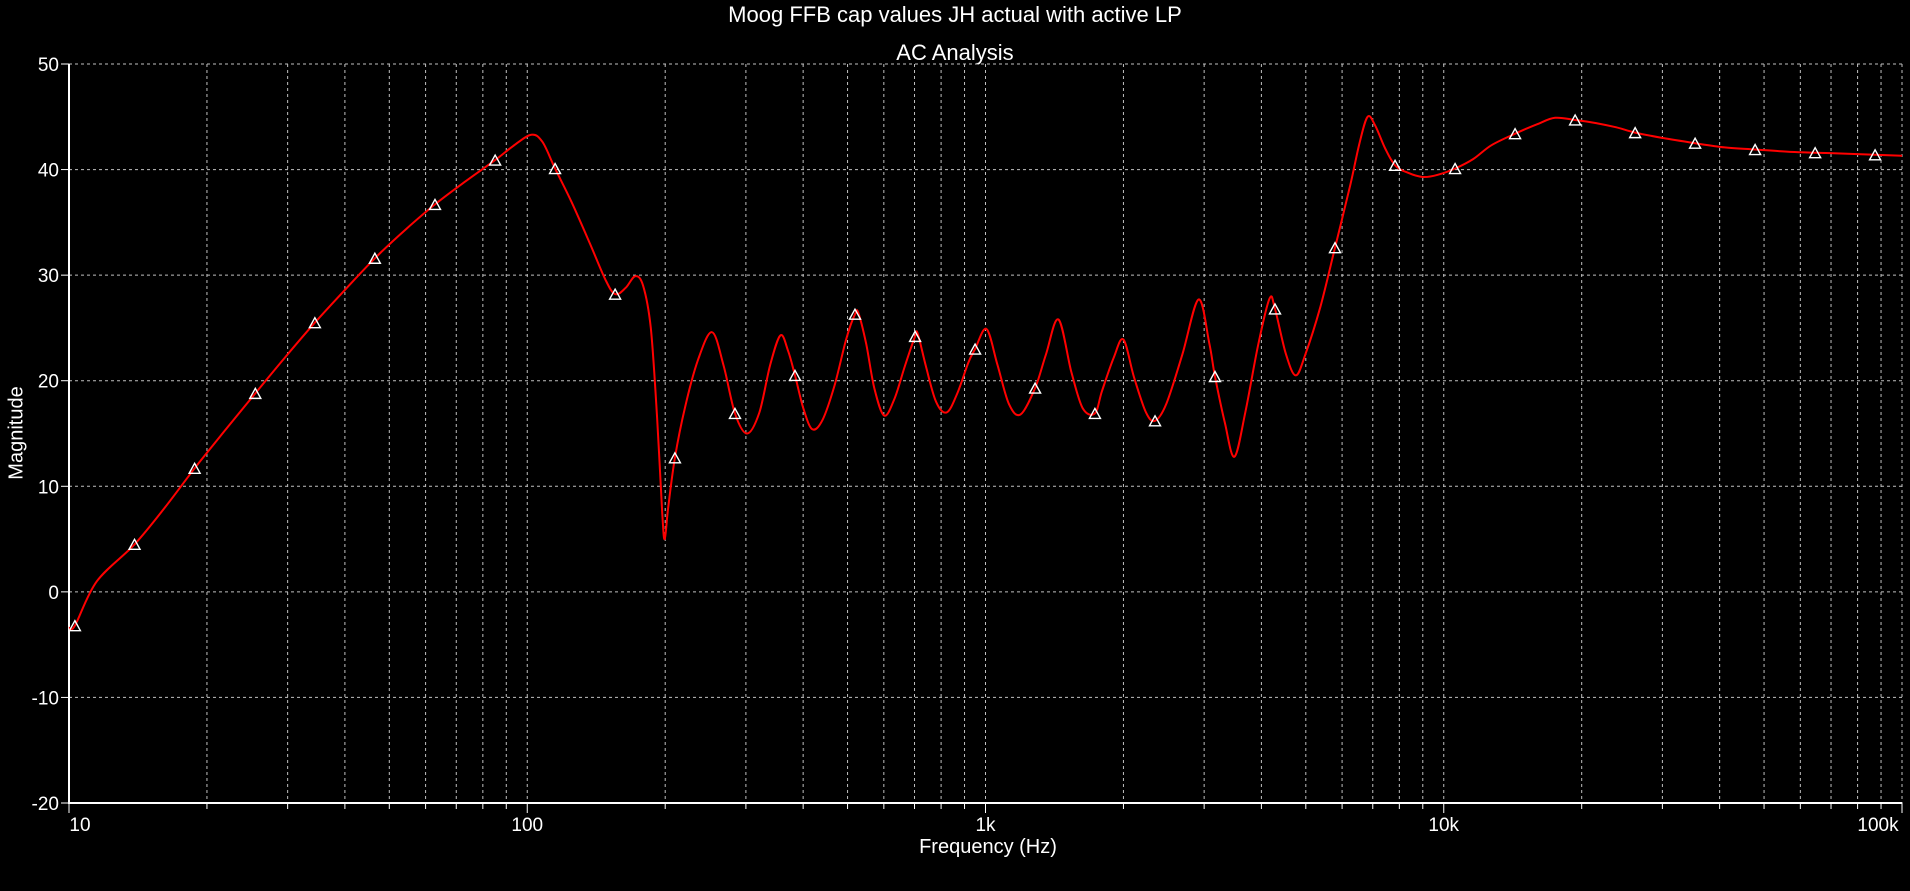  I want to click on x-axis-title: Frequency (Hz), so click(988, 847).